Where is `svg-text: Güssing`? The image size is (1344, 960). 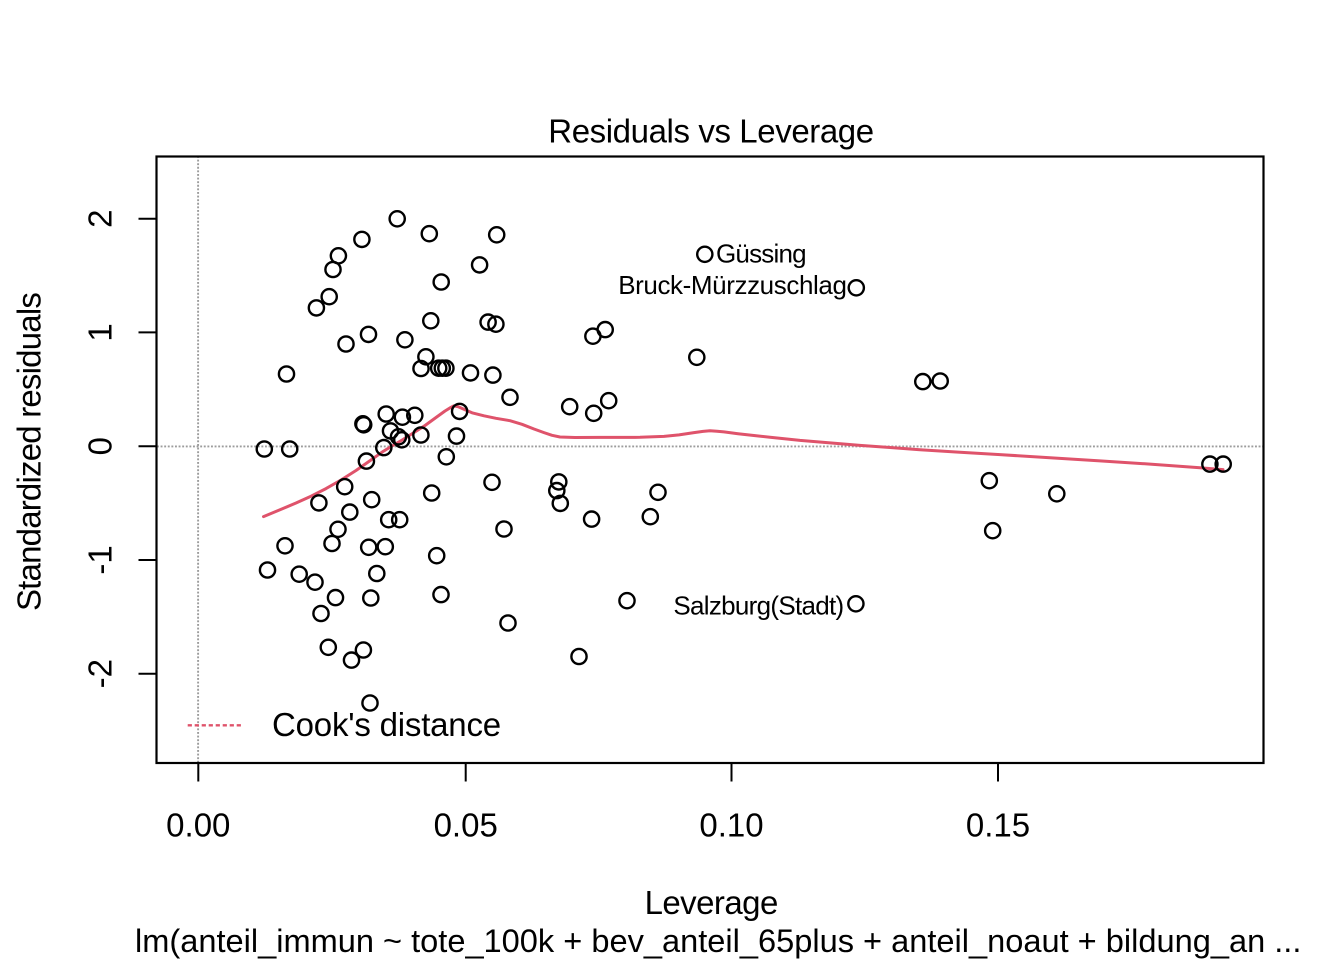 svg-text: Güssing is located at coordinates (761, 254).